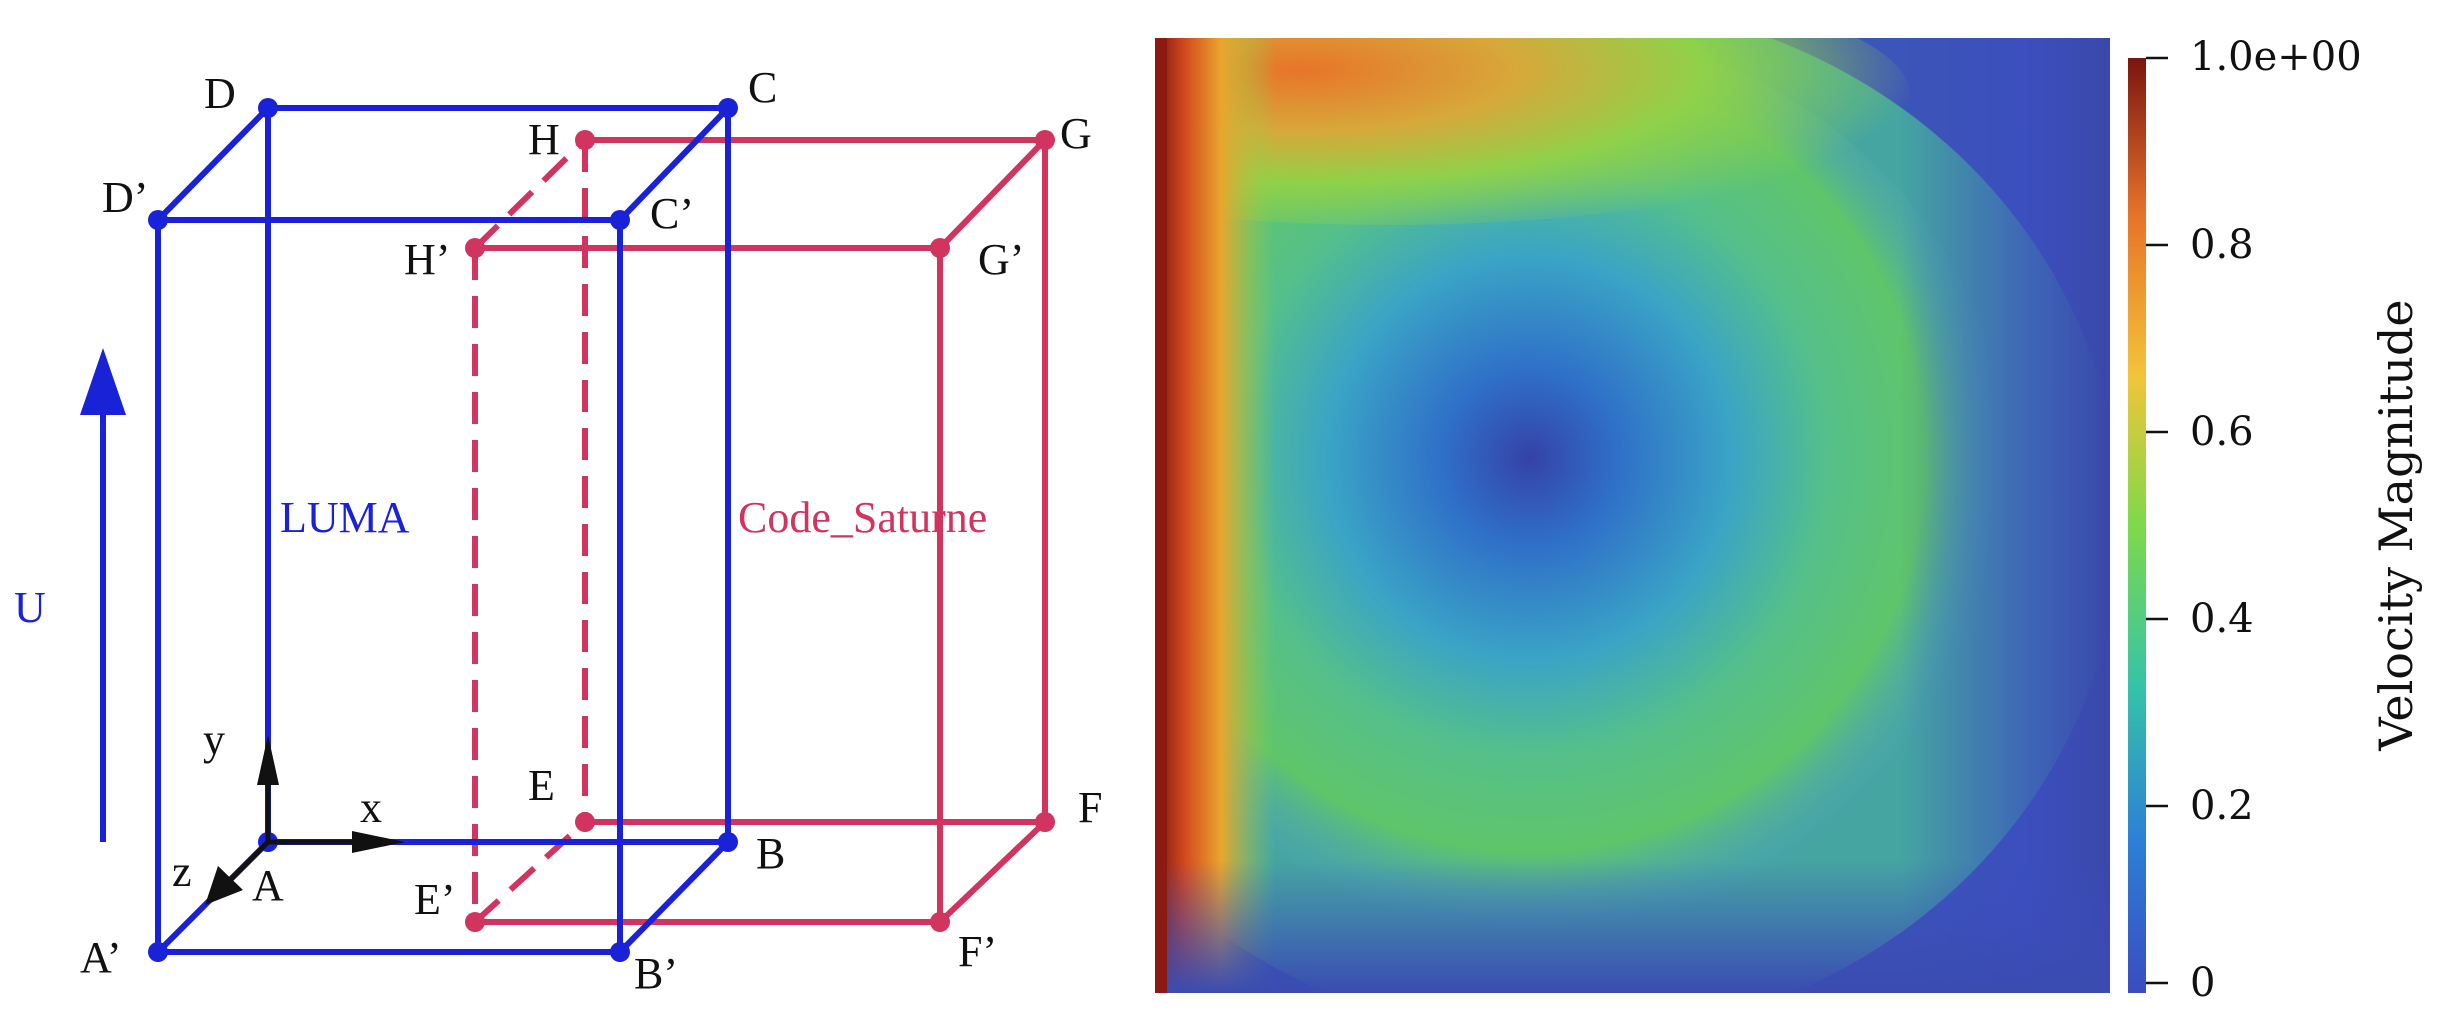  Describe the element at coordinates (435, 899) in the screenshot. I see `vertex-label-e-prime: E’` at that location.